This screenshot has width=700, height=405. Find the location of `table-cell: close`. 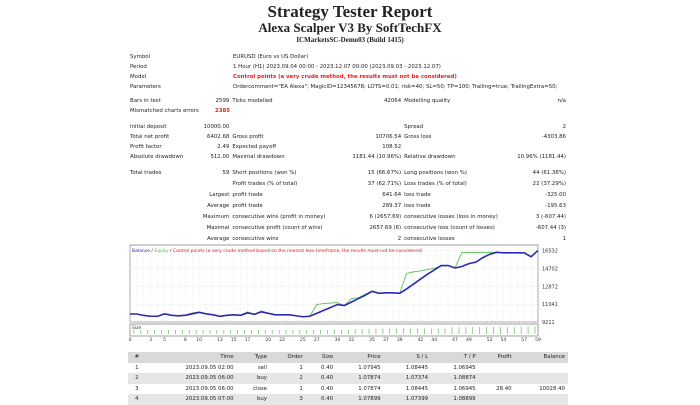

table-cell: close is located at coordinates (260, 388).